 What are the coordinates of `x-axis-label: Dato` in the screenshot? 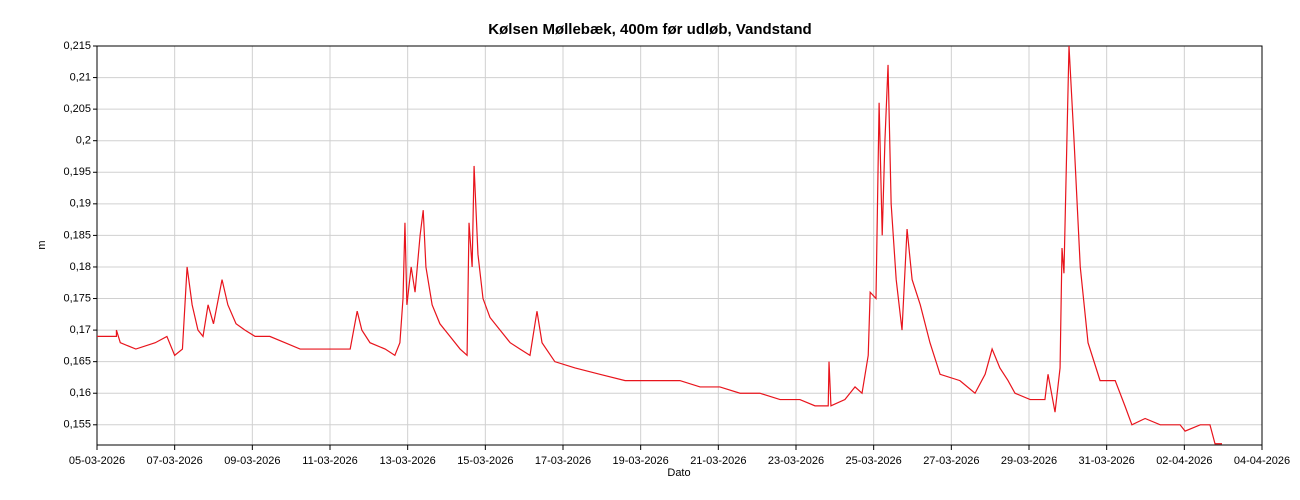 It's located at (678, 473).